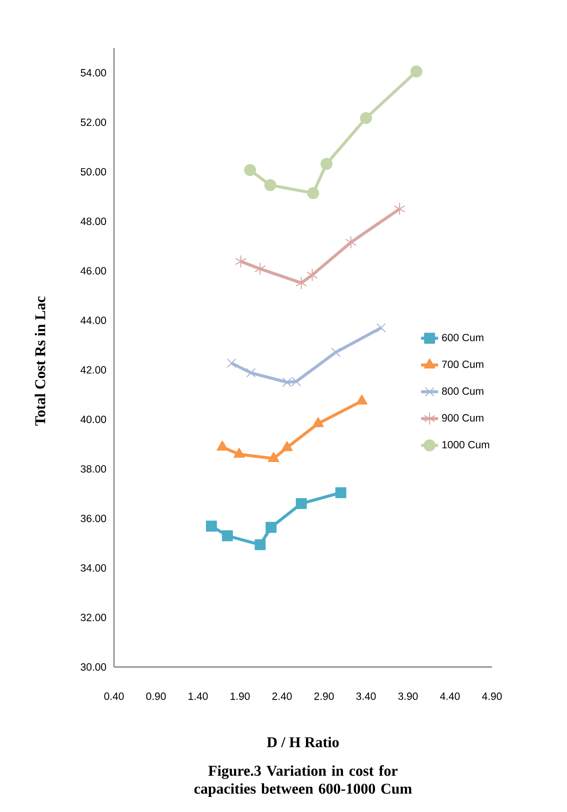  What do you see at coordinates (93, 667) in the screenshot?
I see `y-tick-label: 30.00` at bounding box center [93, 667].